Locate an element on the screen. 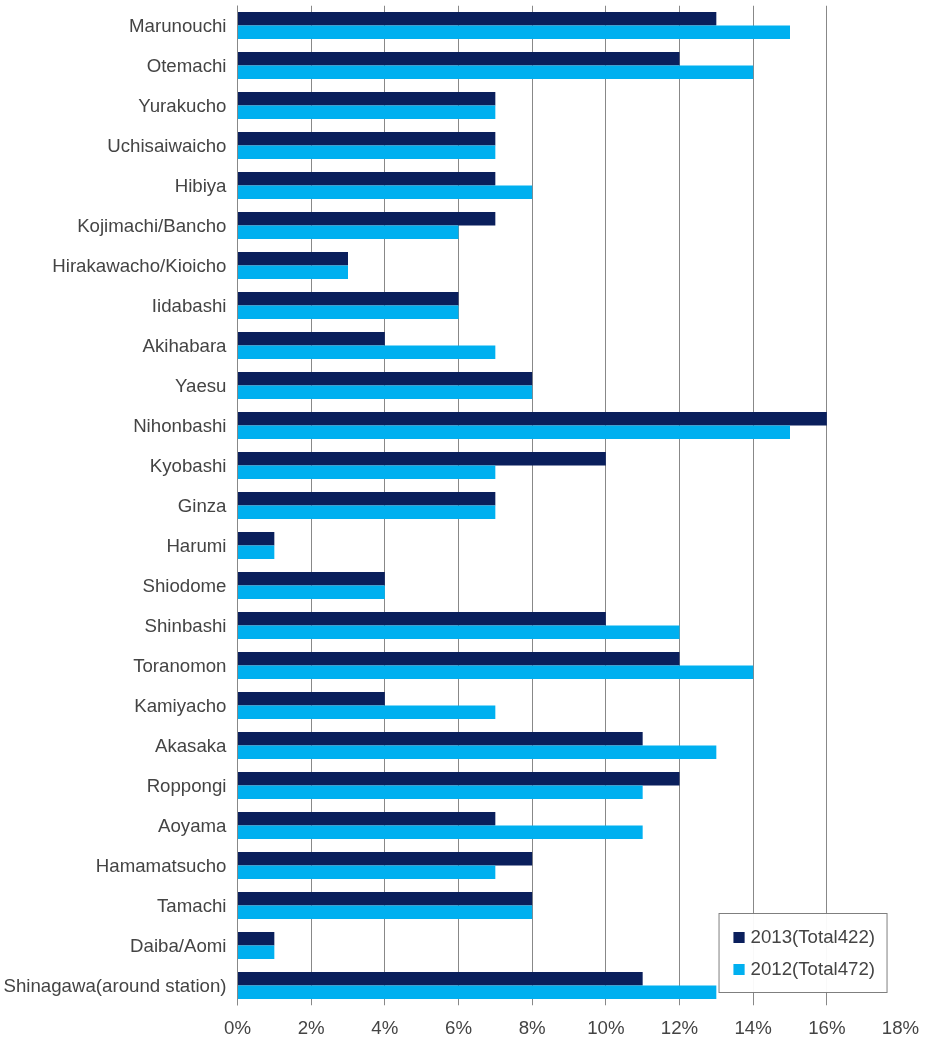  legend-label: 2013(Total422) is located at coordinates (812, 937).